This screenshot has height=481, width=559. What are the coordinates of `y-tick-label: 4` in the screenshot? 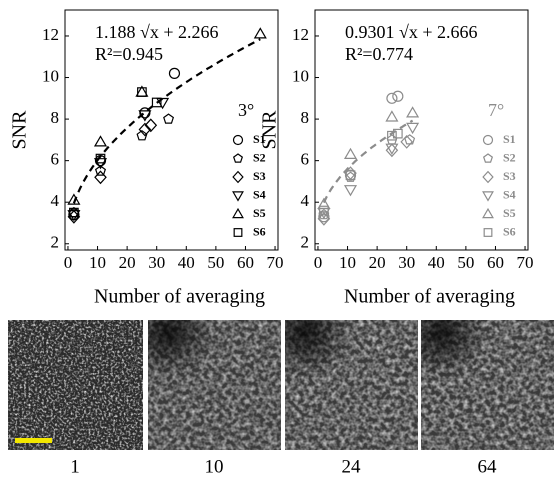 It's located at (305, 200).